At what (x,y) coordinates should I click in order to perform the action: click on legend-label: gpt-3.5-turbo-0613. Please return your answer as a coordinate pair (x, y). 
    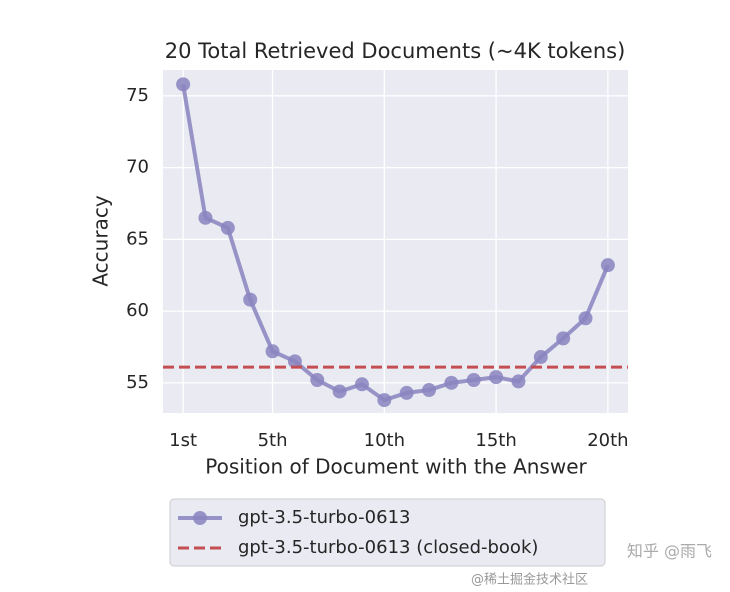
    Looking at the image, I should click on (324, 517).